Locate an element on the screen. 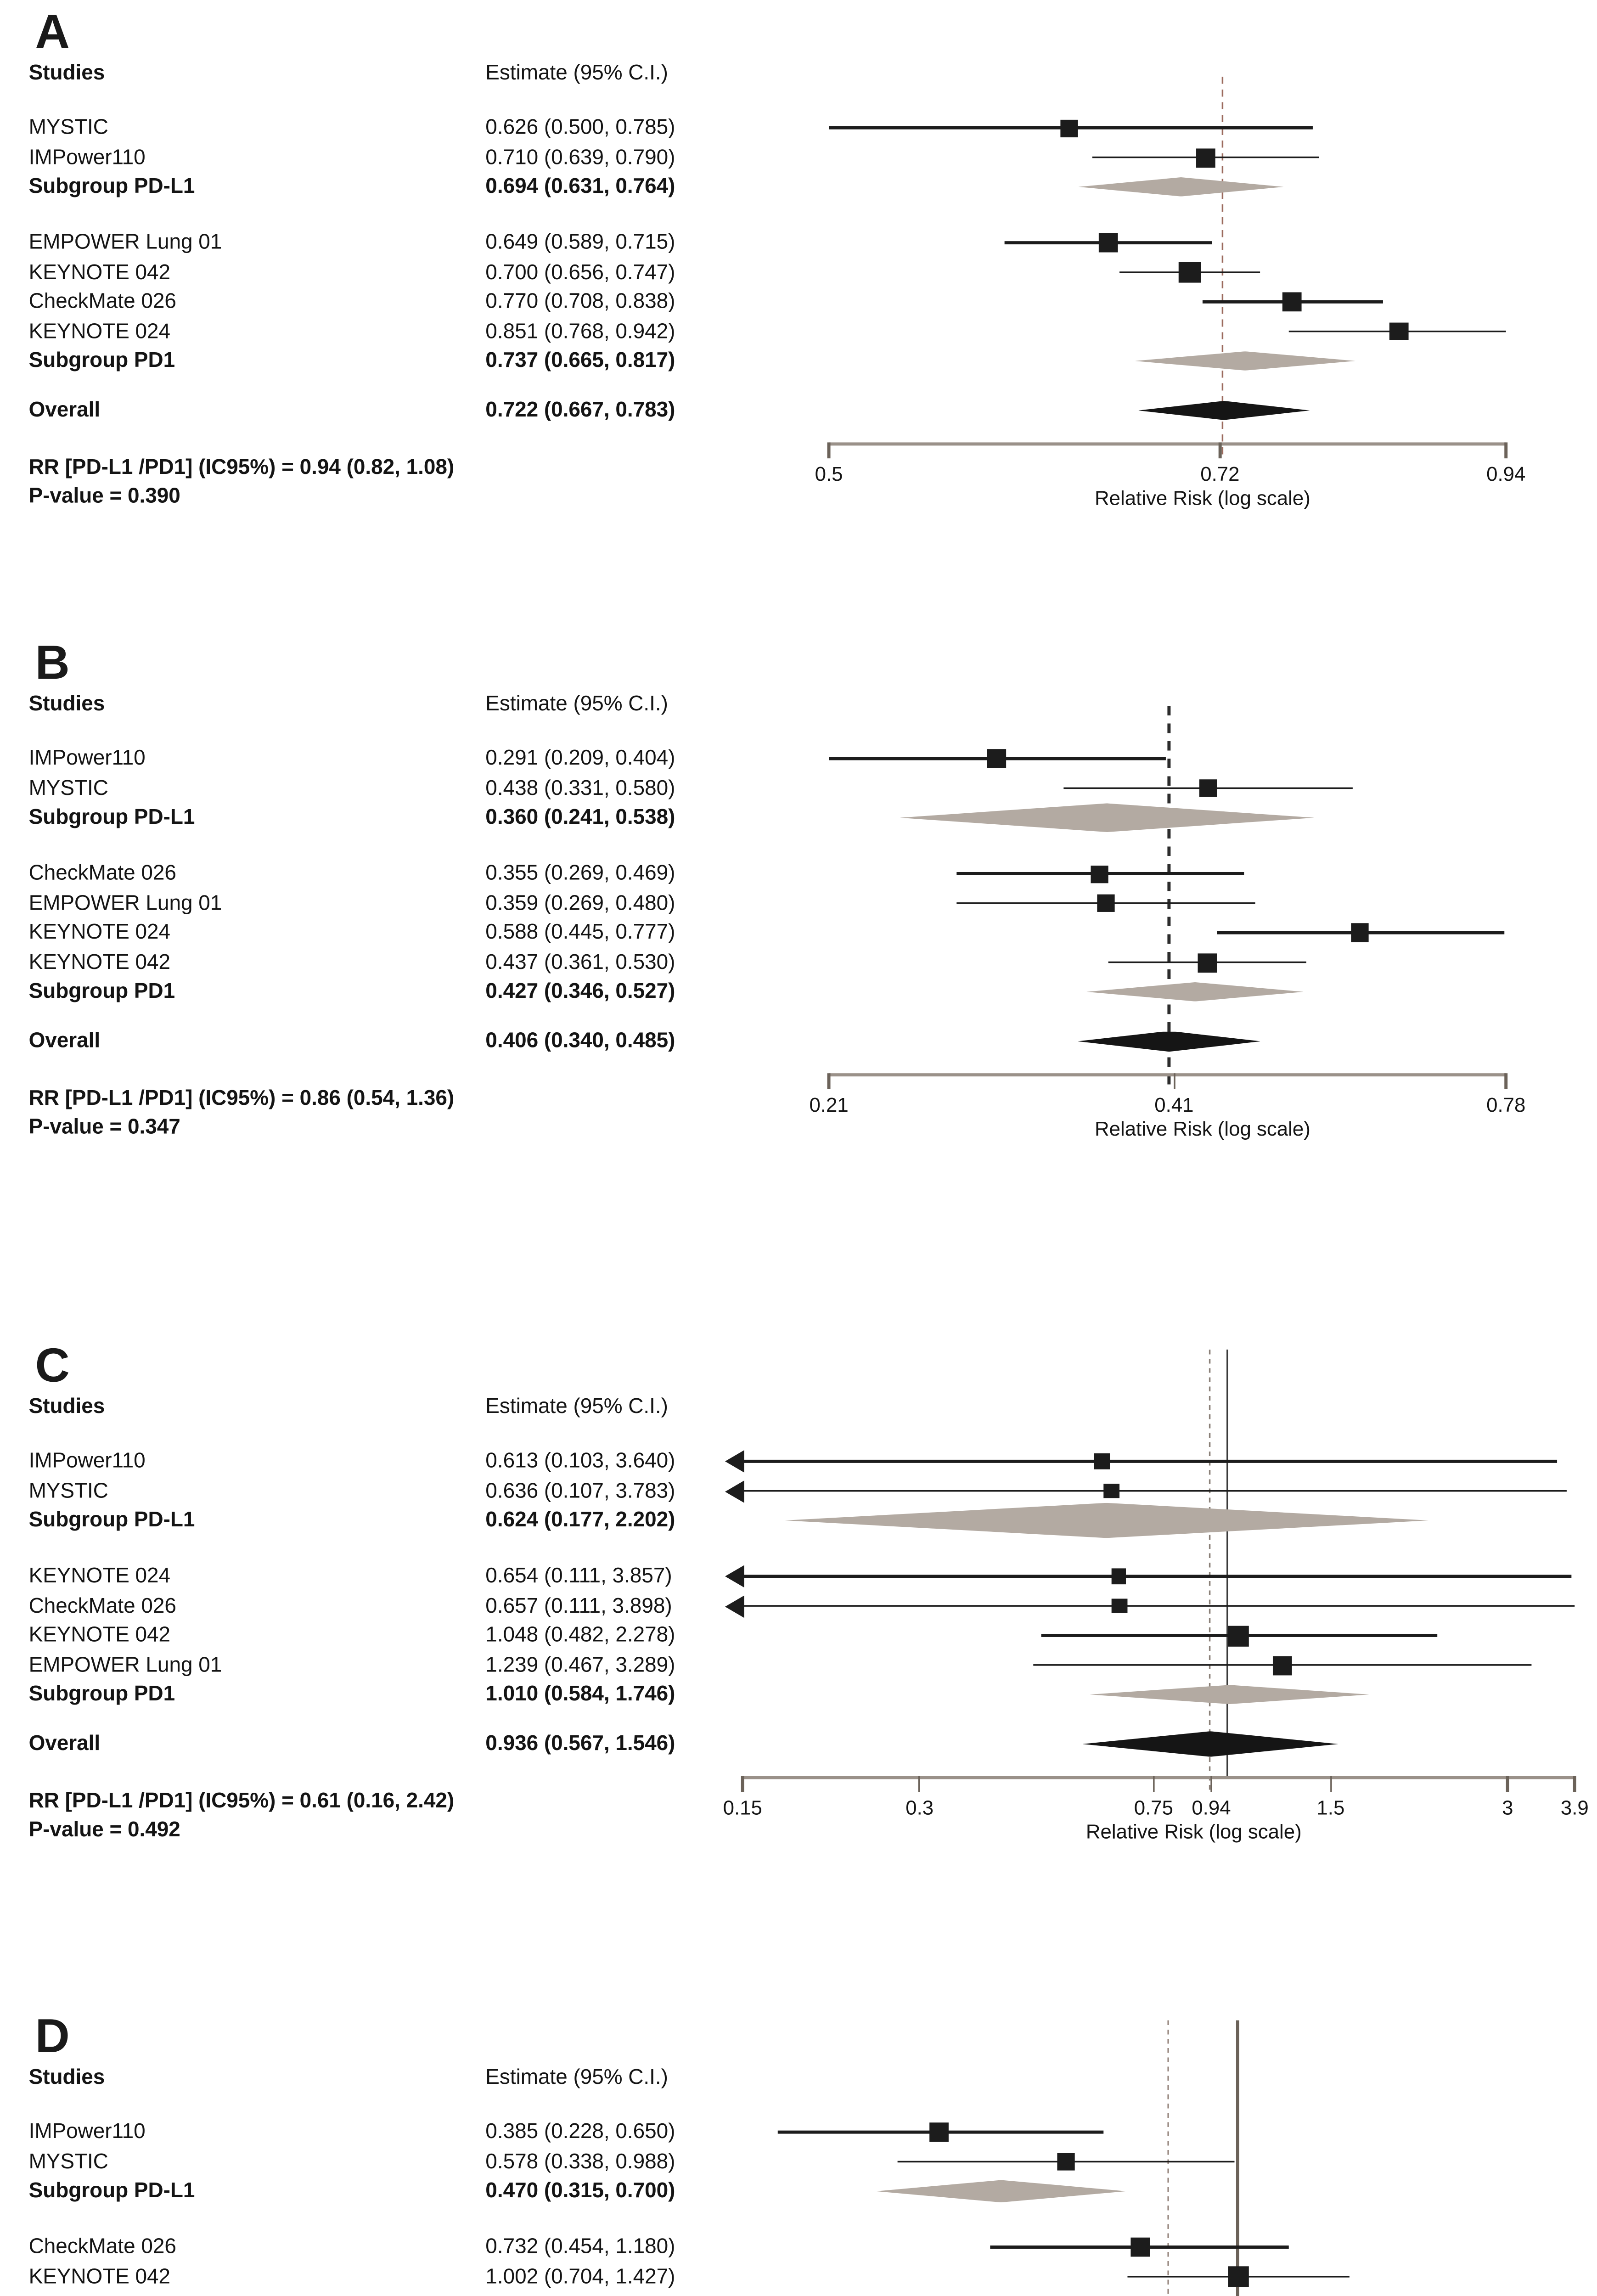 Image resolution: width=1597 pixels, height=2296 pixels. overall-estimate: 0.722 (0.667, 0.783) is located at coordinates (580, 409).